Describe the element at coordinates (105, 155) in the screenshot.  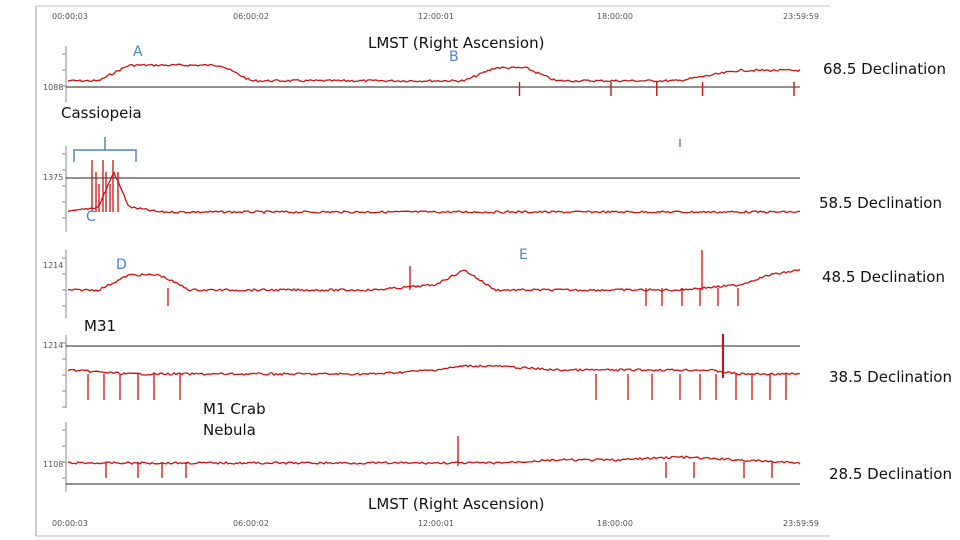
I see `cassiopeia-bracket` at that location.